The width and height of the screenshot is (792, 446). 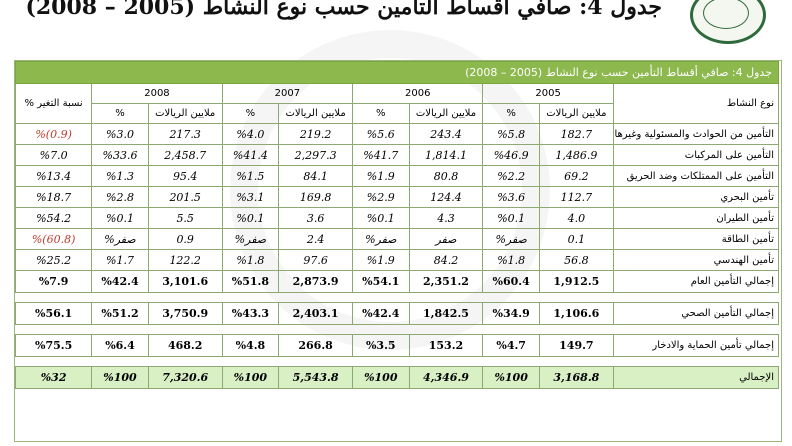 I want to click on year-header: 2007, so click(x=287, y=93).